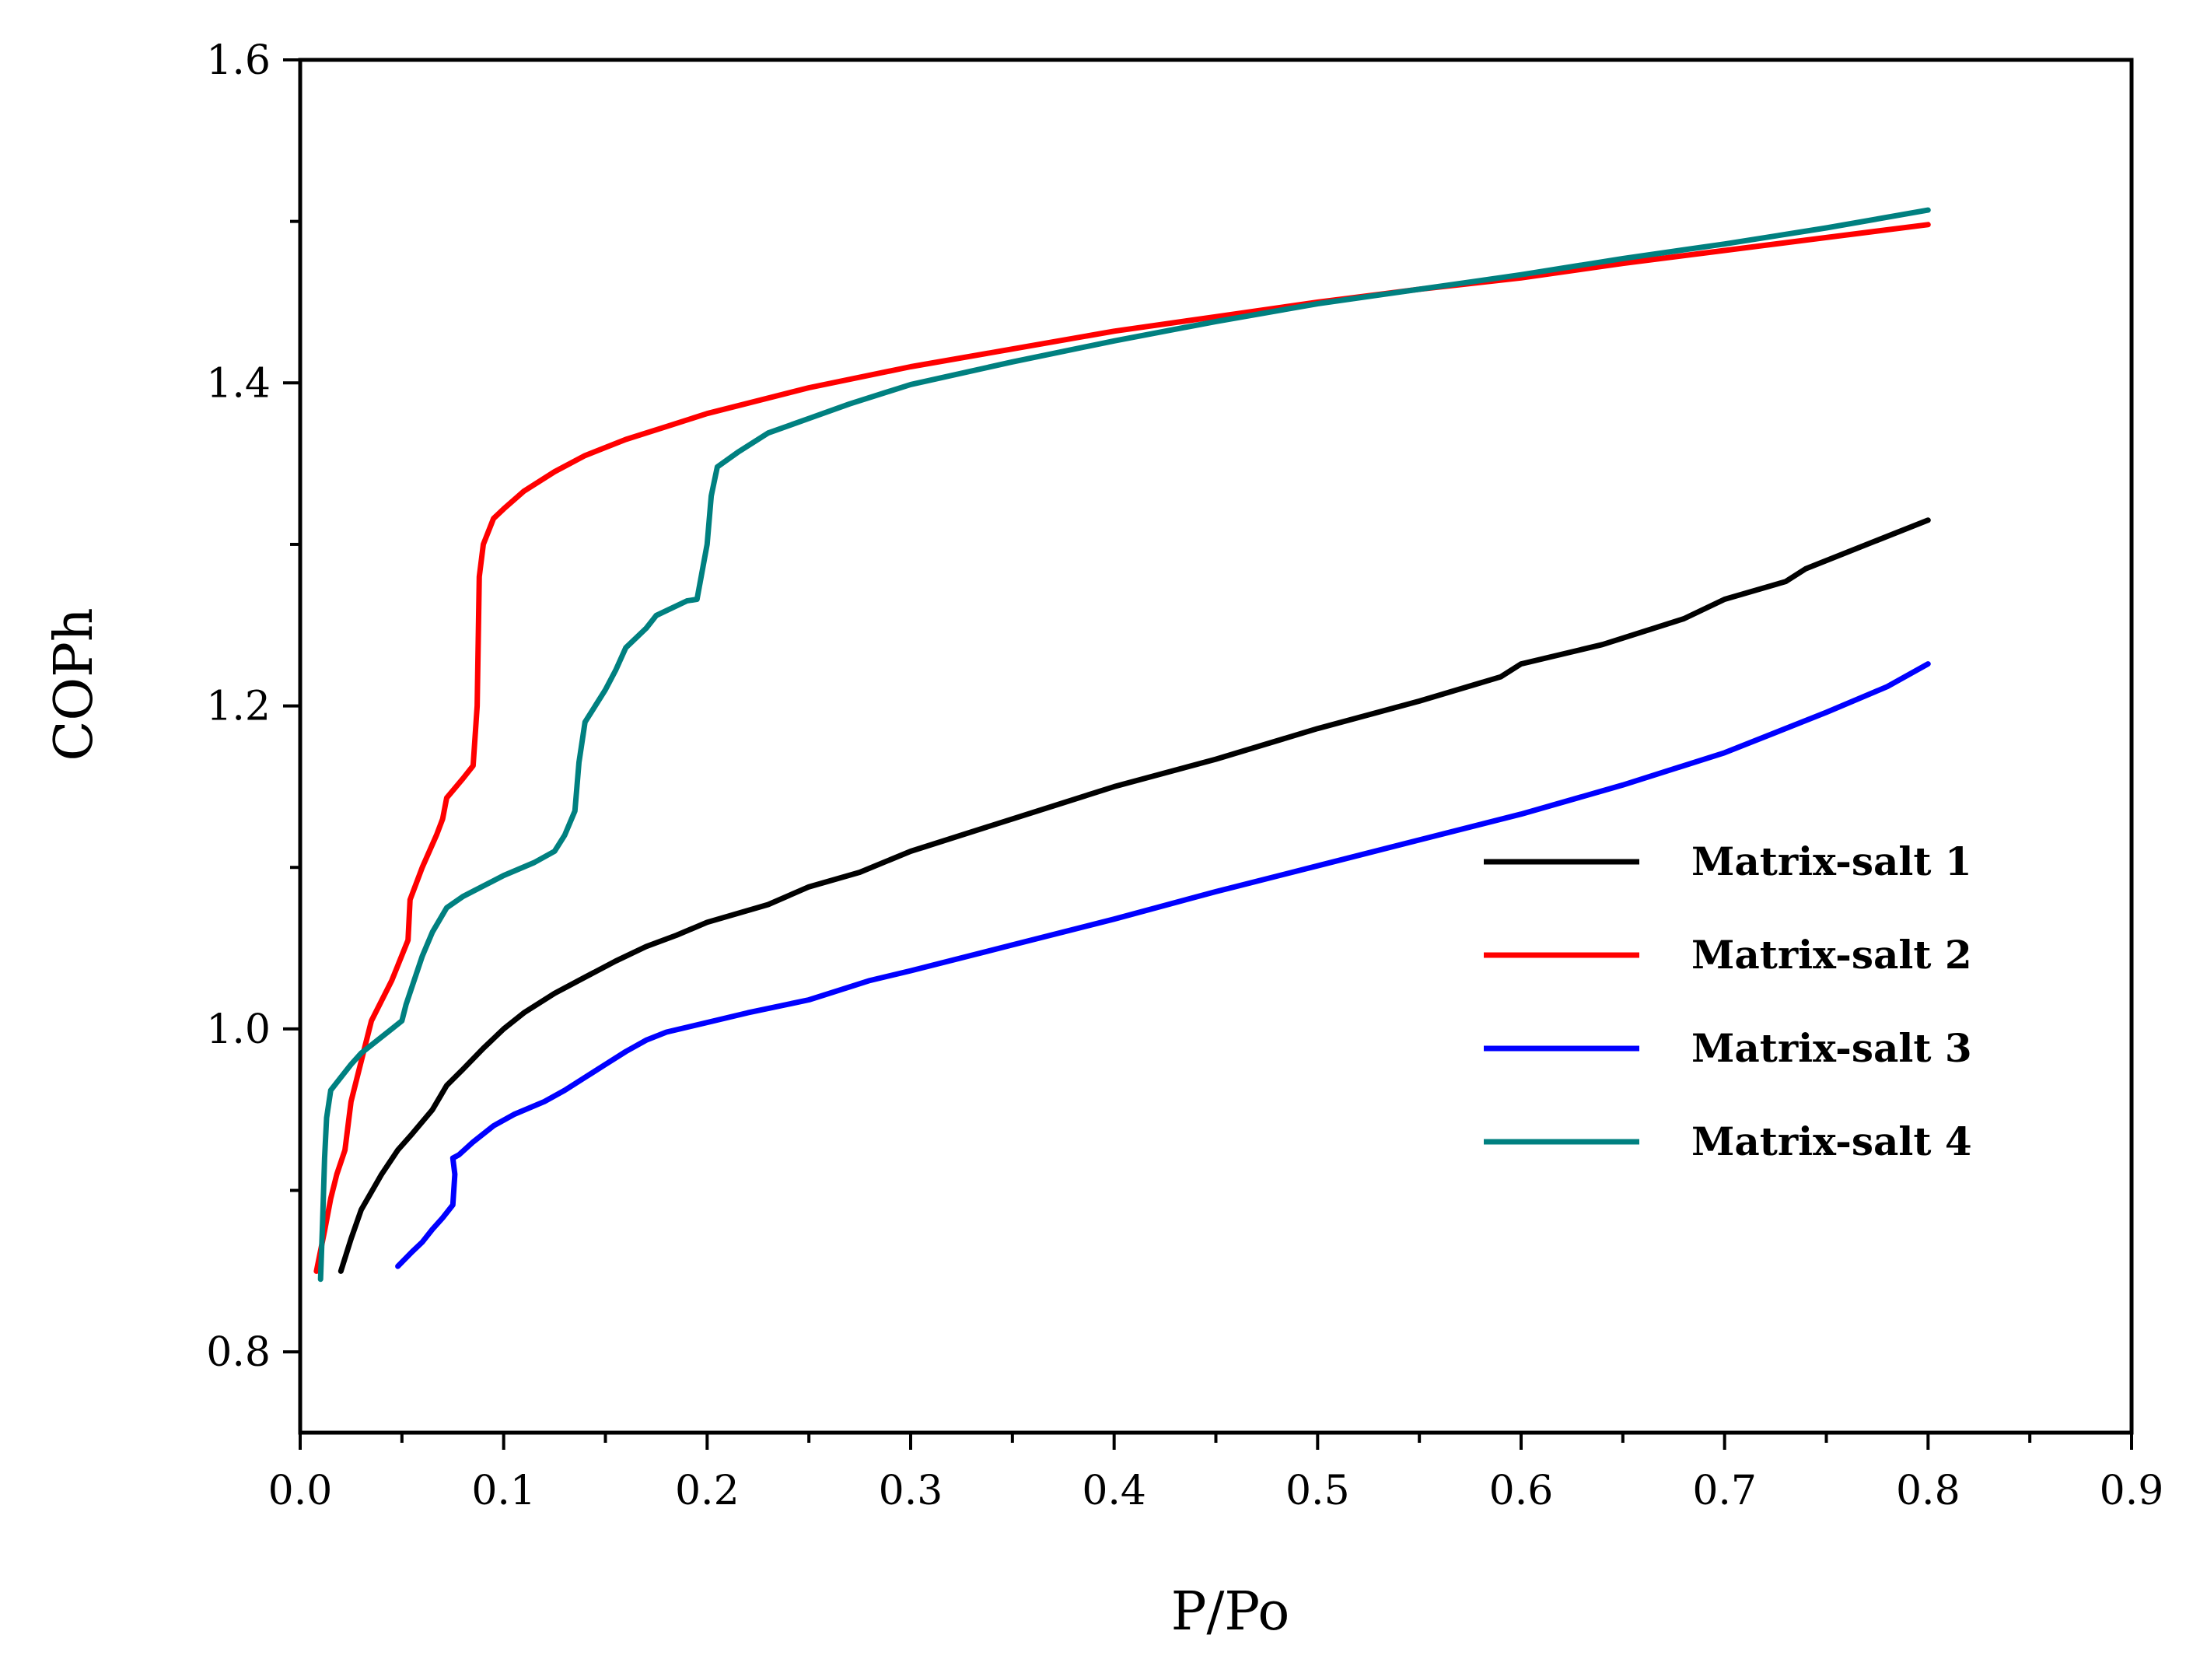  What do you see at coordinates (1230, 1612) in the screenshot?
I see `x-axis-title: P/Po` at bounding box center [1230, 1612].